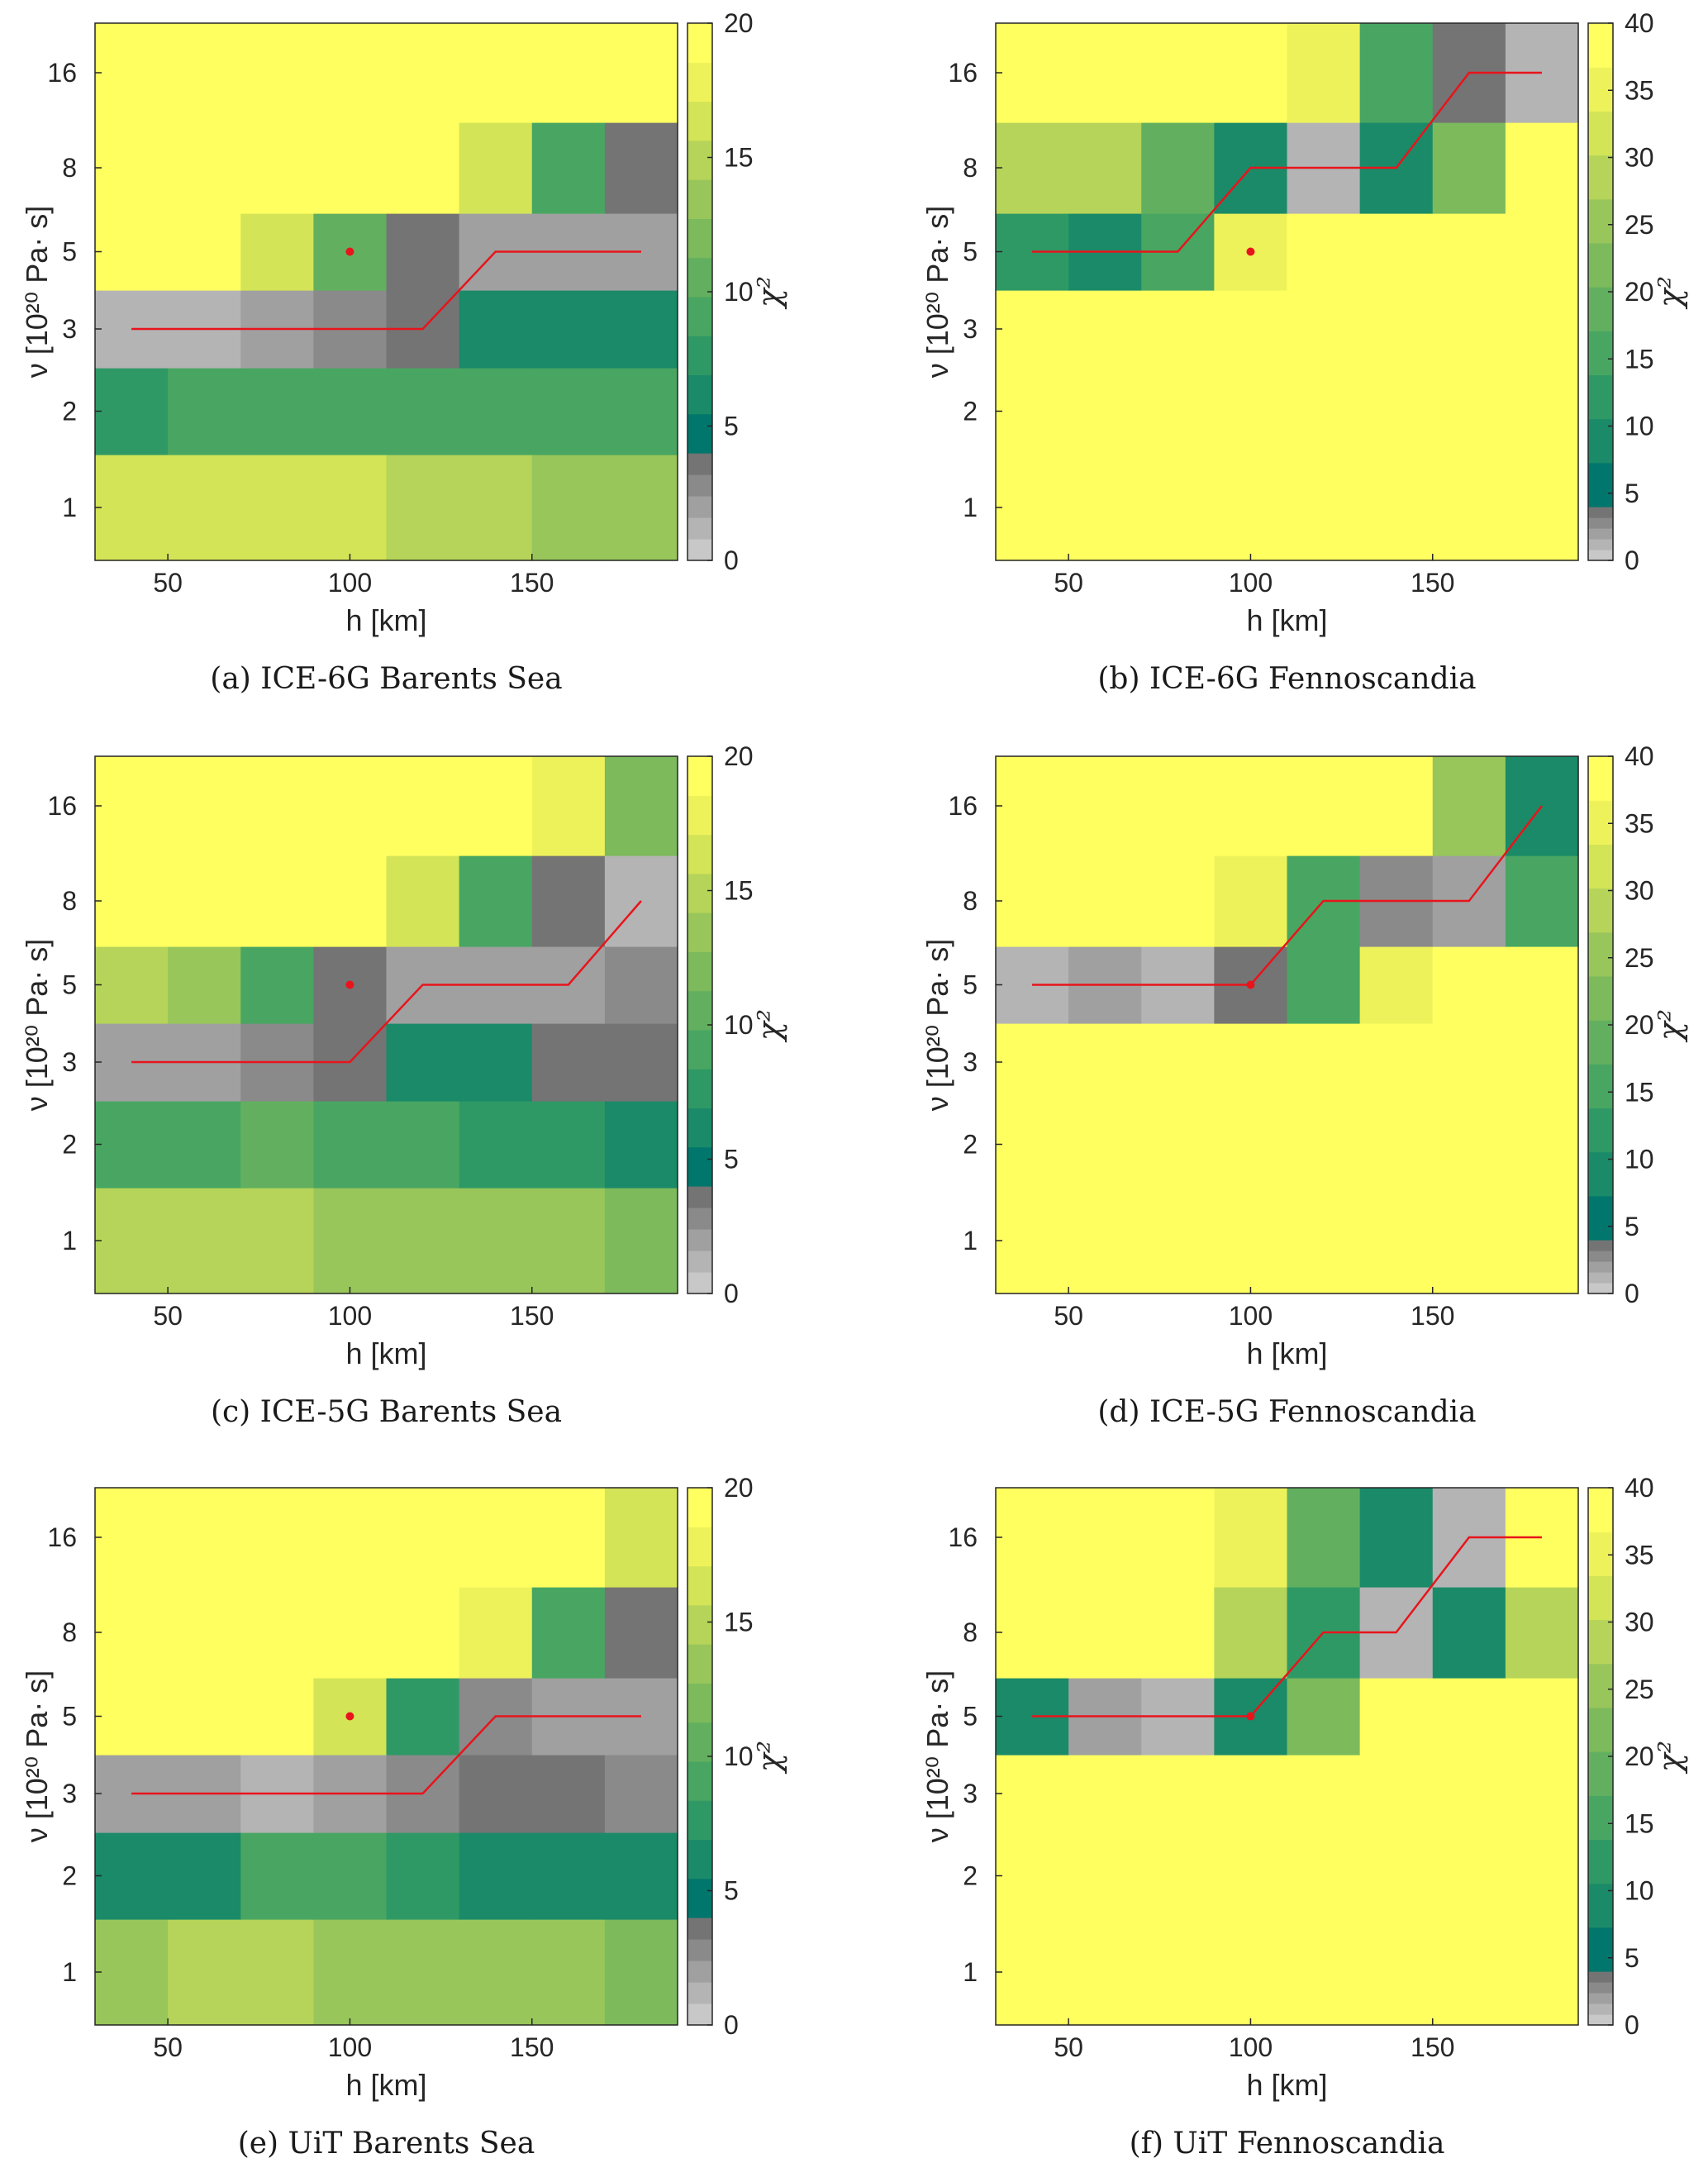 The image size is (1708, 2182). I want to click on colorbar-label: χ², so click(1670, 1758).